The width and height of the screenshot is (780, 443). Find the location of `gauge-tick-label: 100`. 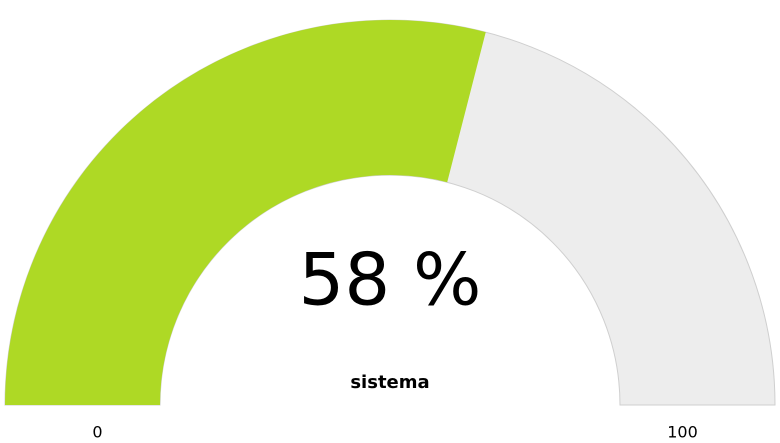

gauge-tick-label: 100 is located at coordinates (682, 432).